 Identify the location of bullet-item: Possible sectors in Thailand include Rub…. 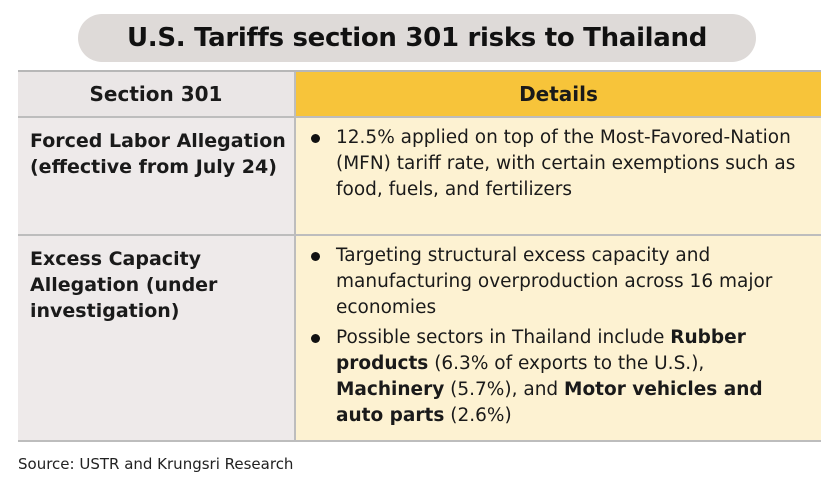
(558, 377).